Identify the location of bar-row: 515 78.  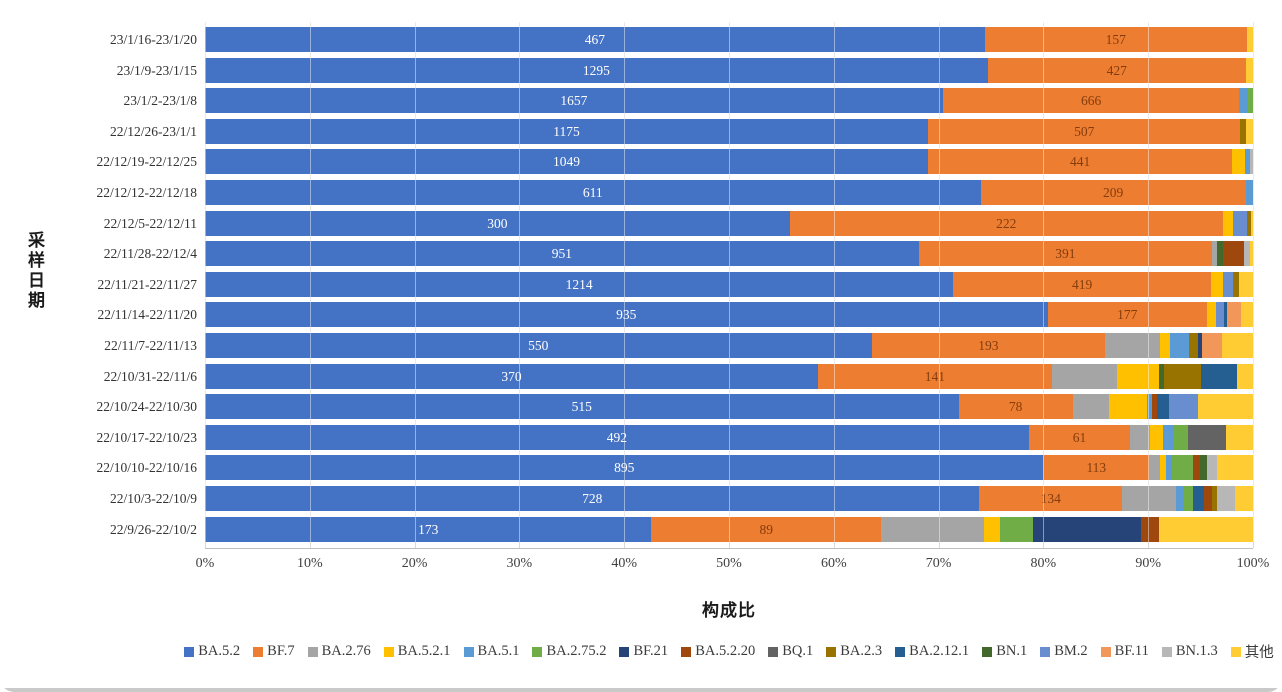
(729, 407).